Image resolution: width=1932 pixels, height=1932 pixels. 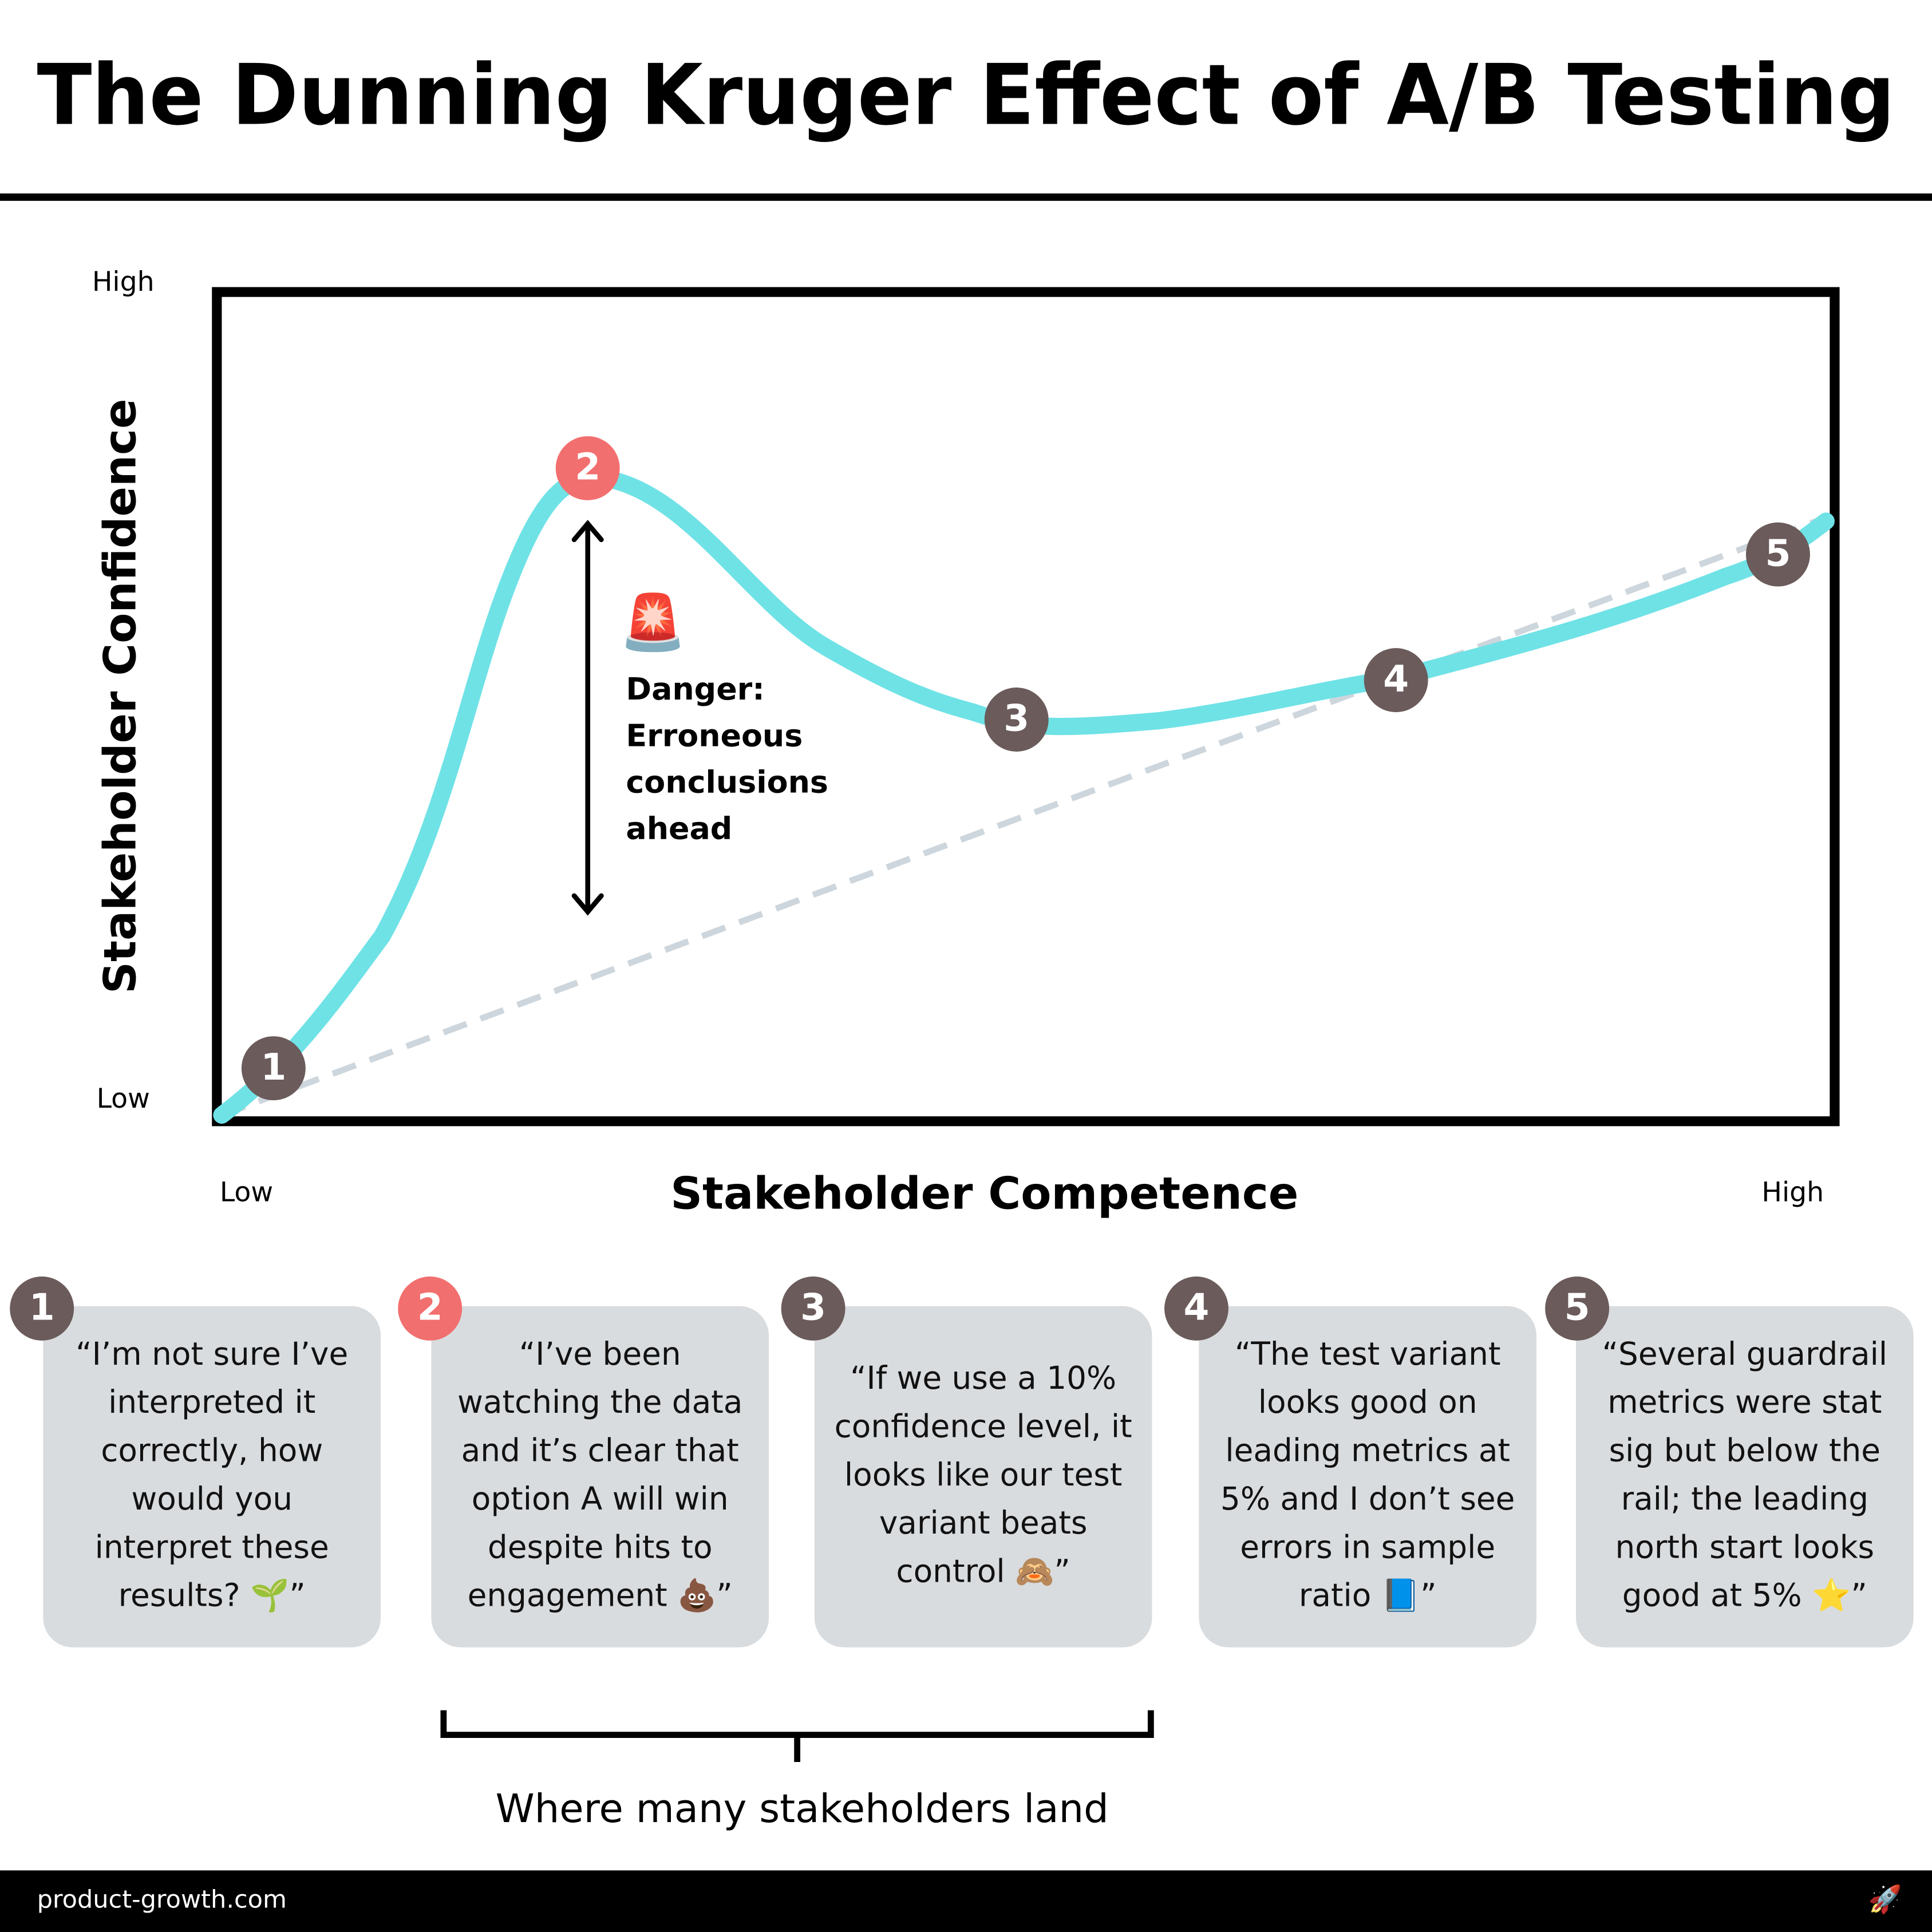 I want to click on card-line: watching the data, so click(x=599, y=1402).